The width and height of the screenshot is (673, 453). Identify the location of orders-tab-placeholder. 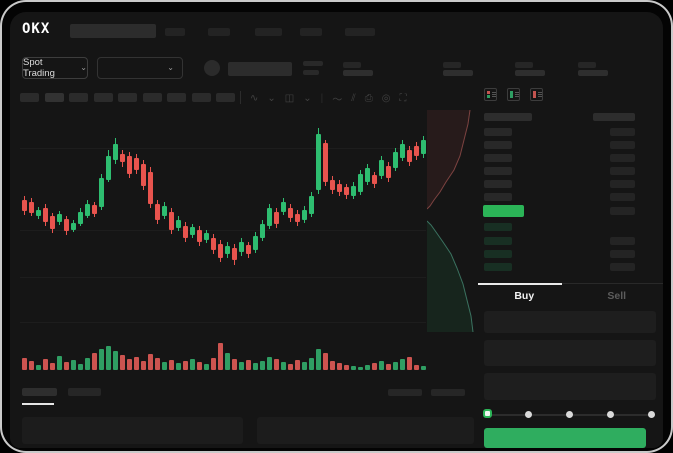
(39, 392).